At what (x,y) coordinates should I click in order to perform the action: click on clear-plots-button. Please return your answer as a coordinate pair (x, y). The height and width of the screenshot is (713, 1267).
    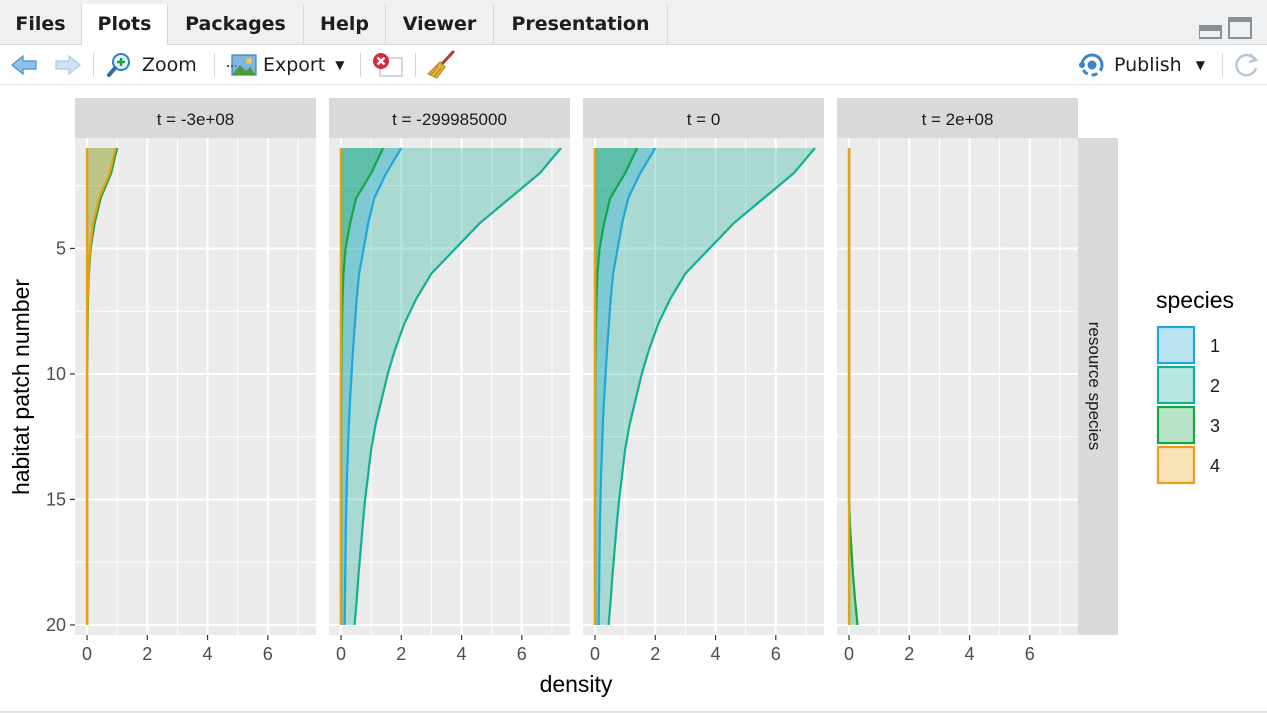
    Looking at the image, I should click on (441, 65).